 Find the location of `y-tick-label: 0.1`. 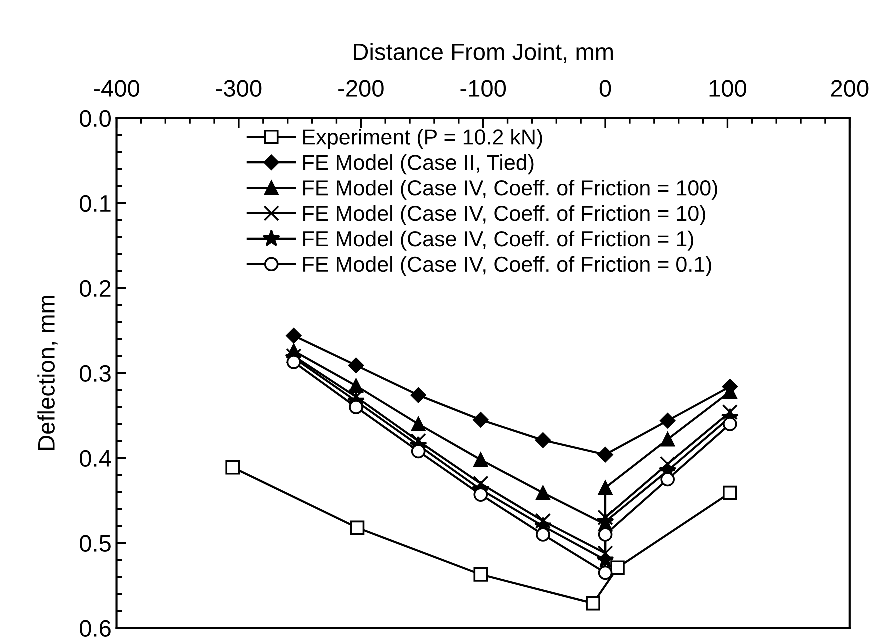

y-tick-label: 0.1 is located at coordinates (95, 203).